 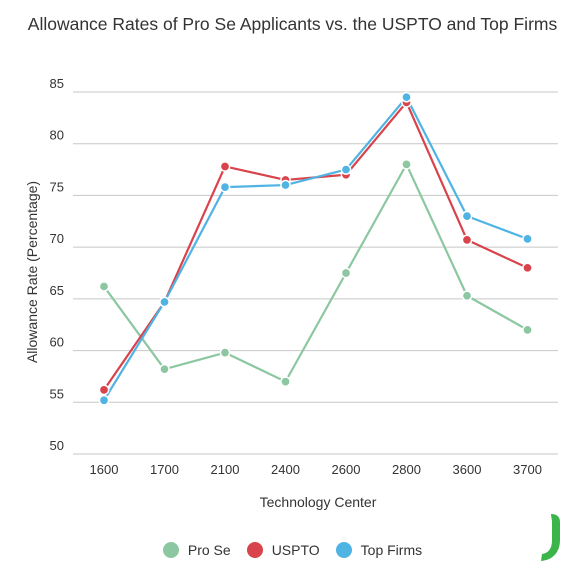 What do you see at coordinates (391, 550) in the screenshot?
I see `legend-label: Top Firms` at bounding box center [391, 550].